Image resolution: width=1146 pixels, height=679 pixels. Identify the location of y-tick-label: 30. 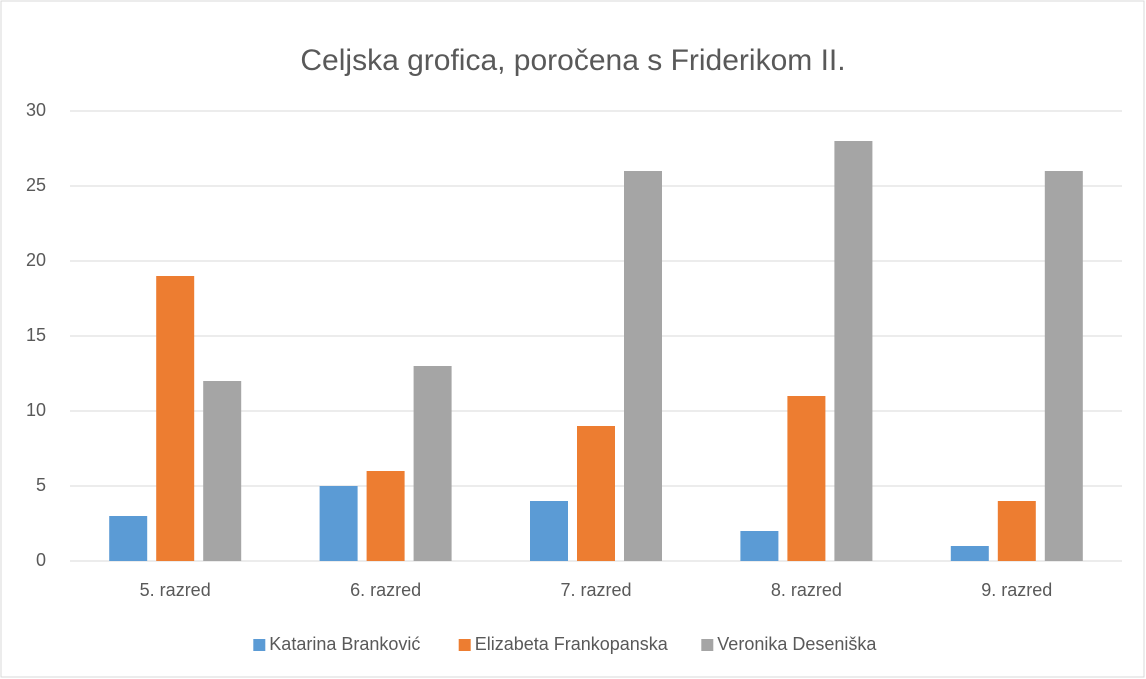
(36, 110).